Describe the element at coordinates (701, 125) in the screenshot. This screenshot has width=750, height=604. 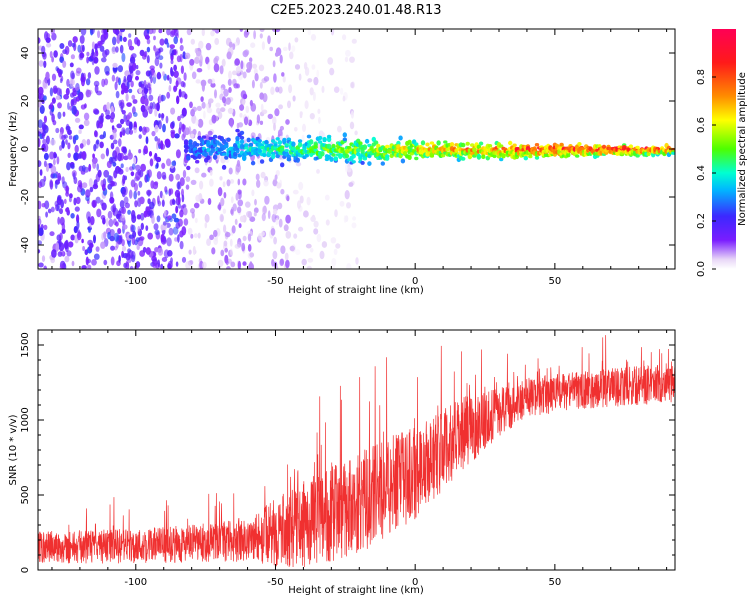
I see `colorbar-tick-label: 0.6` at that location.